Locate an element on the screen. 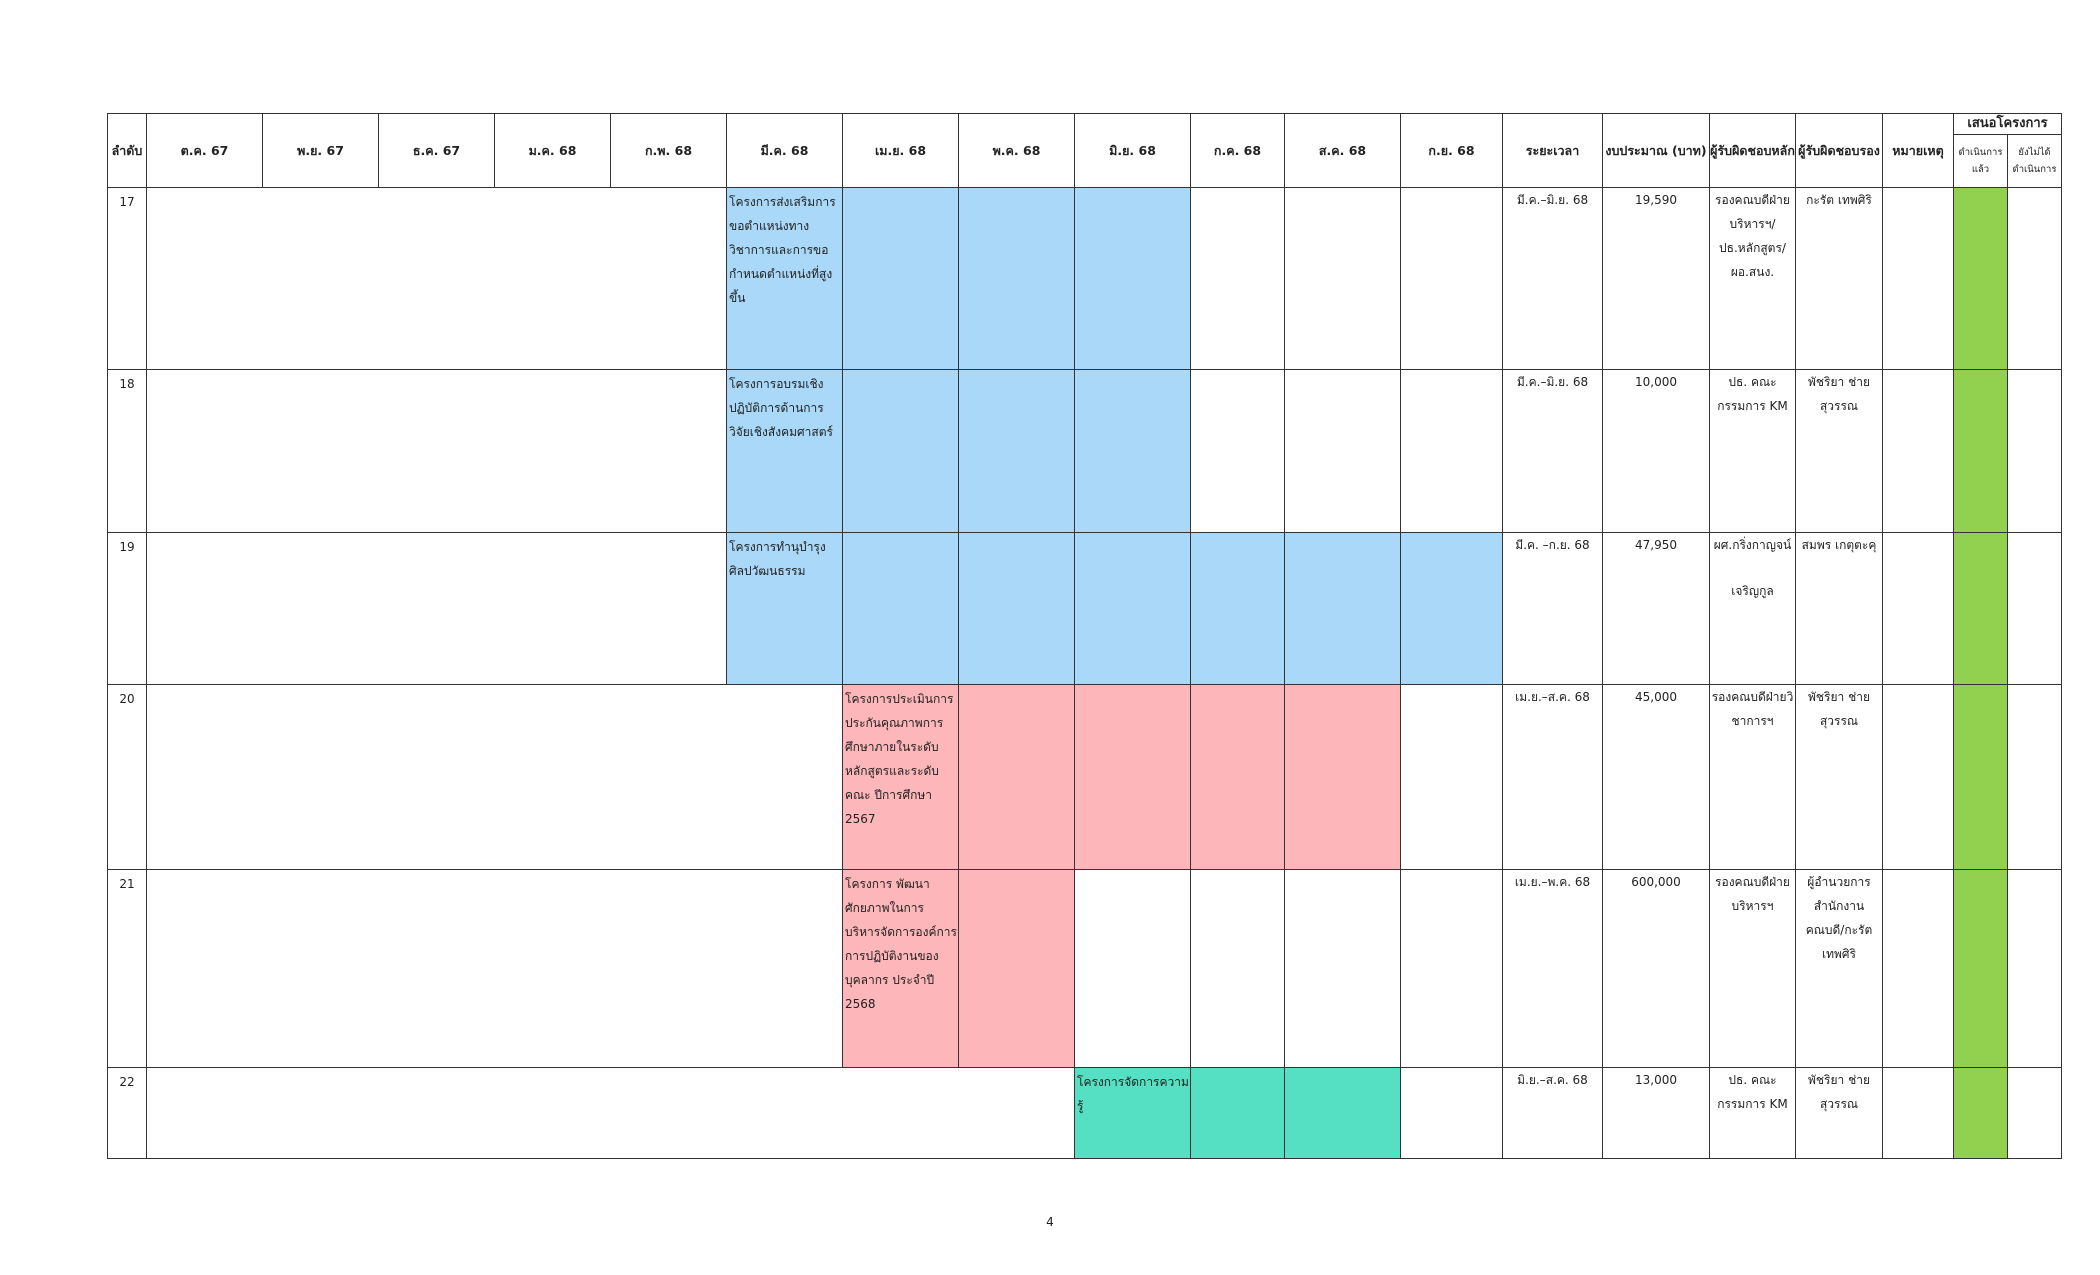  budget-cell: 47,950 is located at coordinates (1656, 608).